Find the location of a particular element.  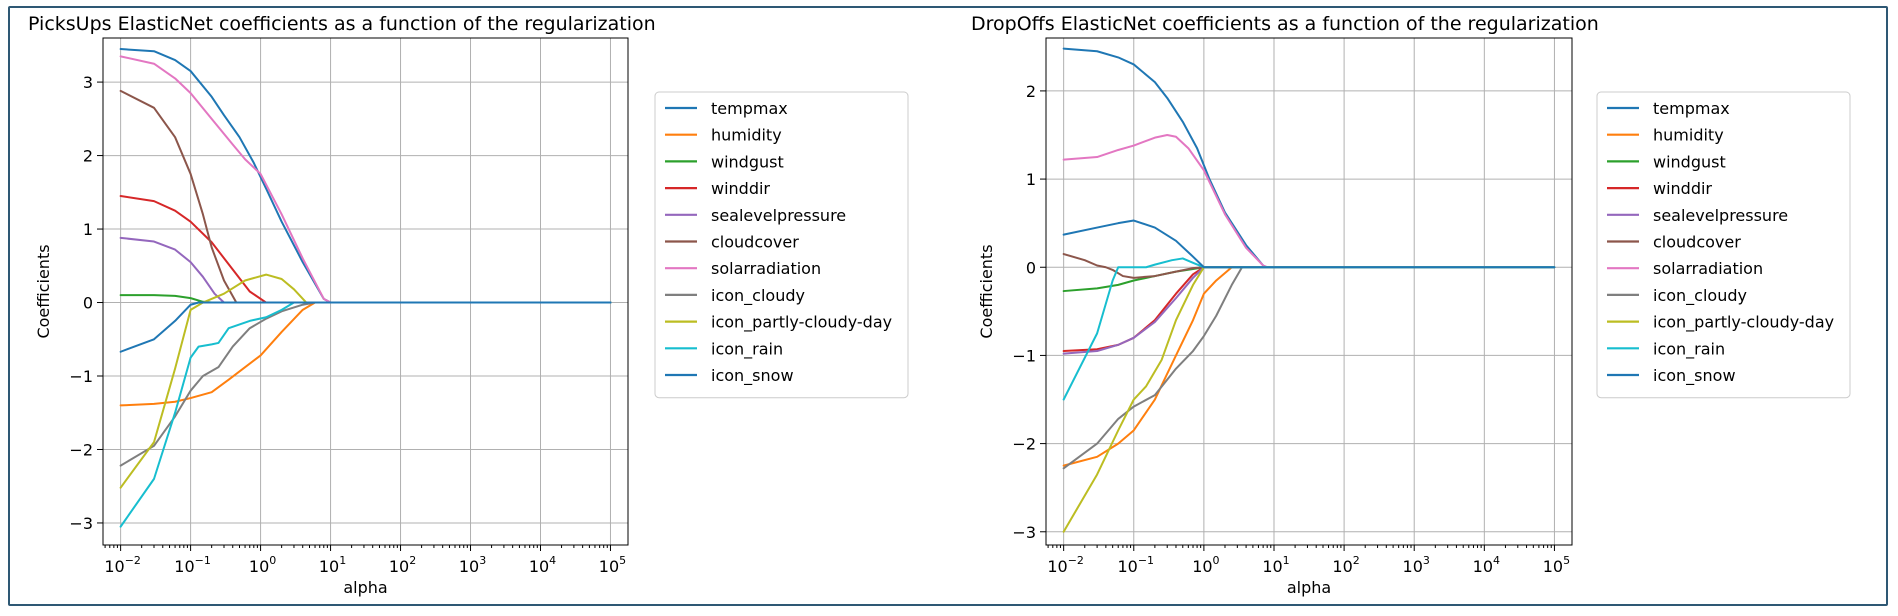

x-tick-label: 10⁵ is located at coordinates (612, 565).